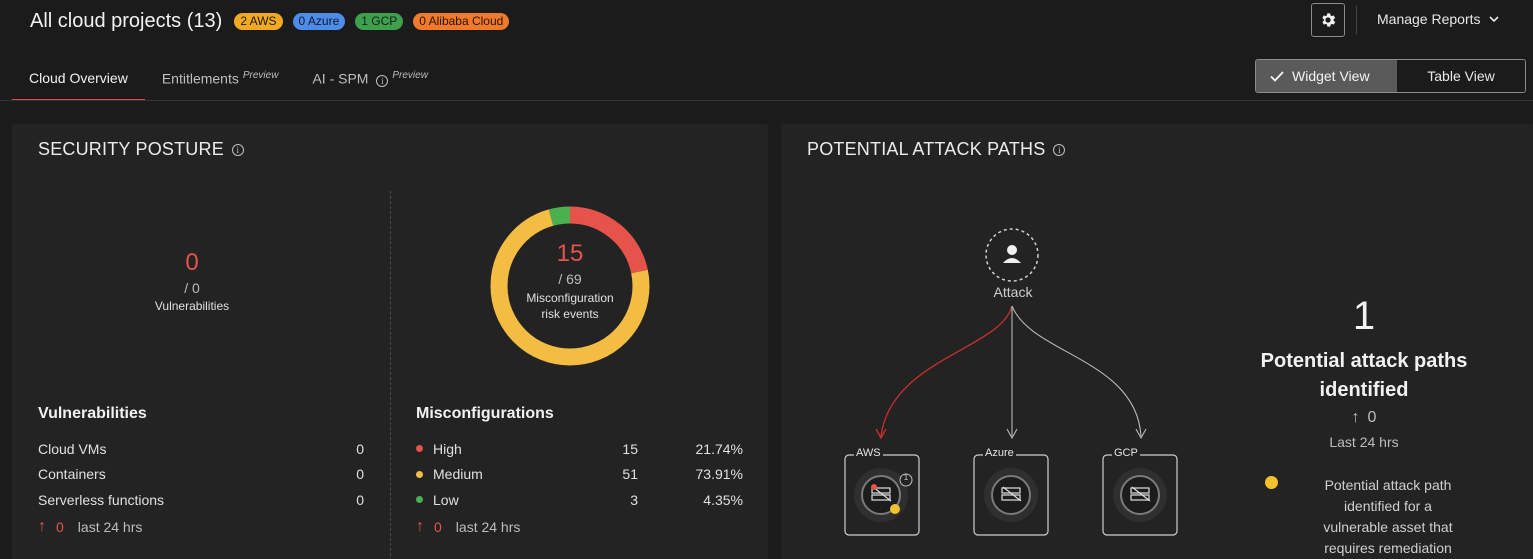 The height and width of the screenshot is (559, 1533). I want to click on view-toggle: Widget View Table View, so click(1390, 76).